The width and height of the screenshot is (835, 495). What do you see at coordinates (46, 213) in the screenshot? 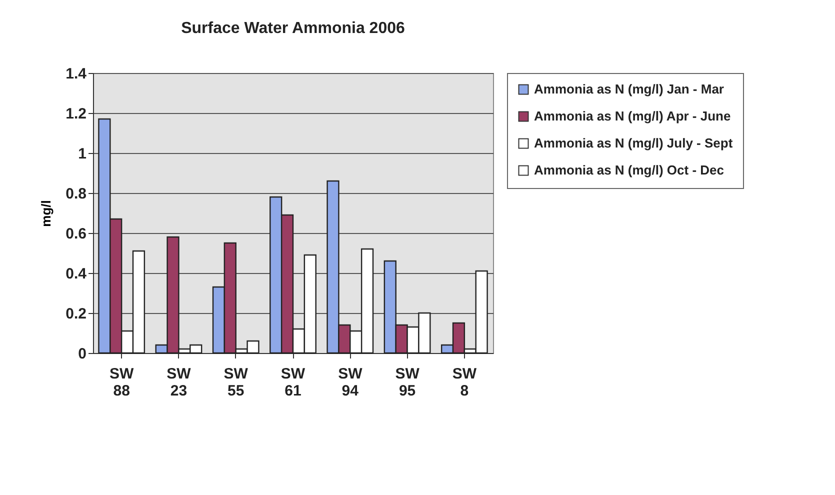
I see `y-axis-title: mg/l` at bounding box center [46, 213].